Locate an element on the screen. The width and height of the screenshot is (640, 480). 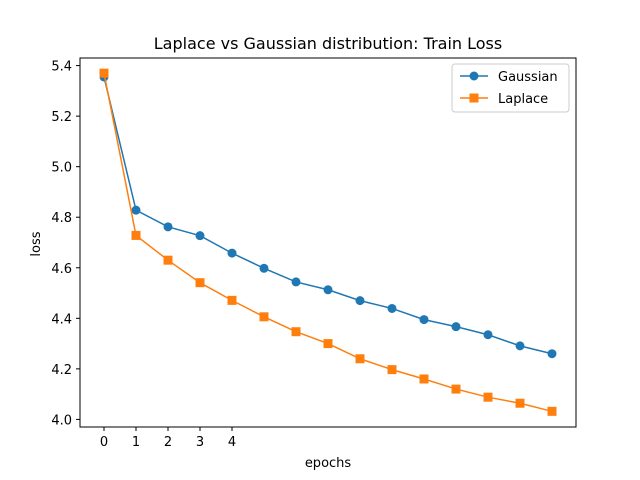
x-tick-label: 3 is located at coordinates (200, 442).